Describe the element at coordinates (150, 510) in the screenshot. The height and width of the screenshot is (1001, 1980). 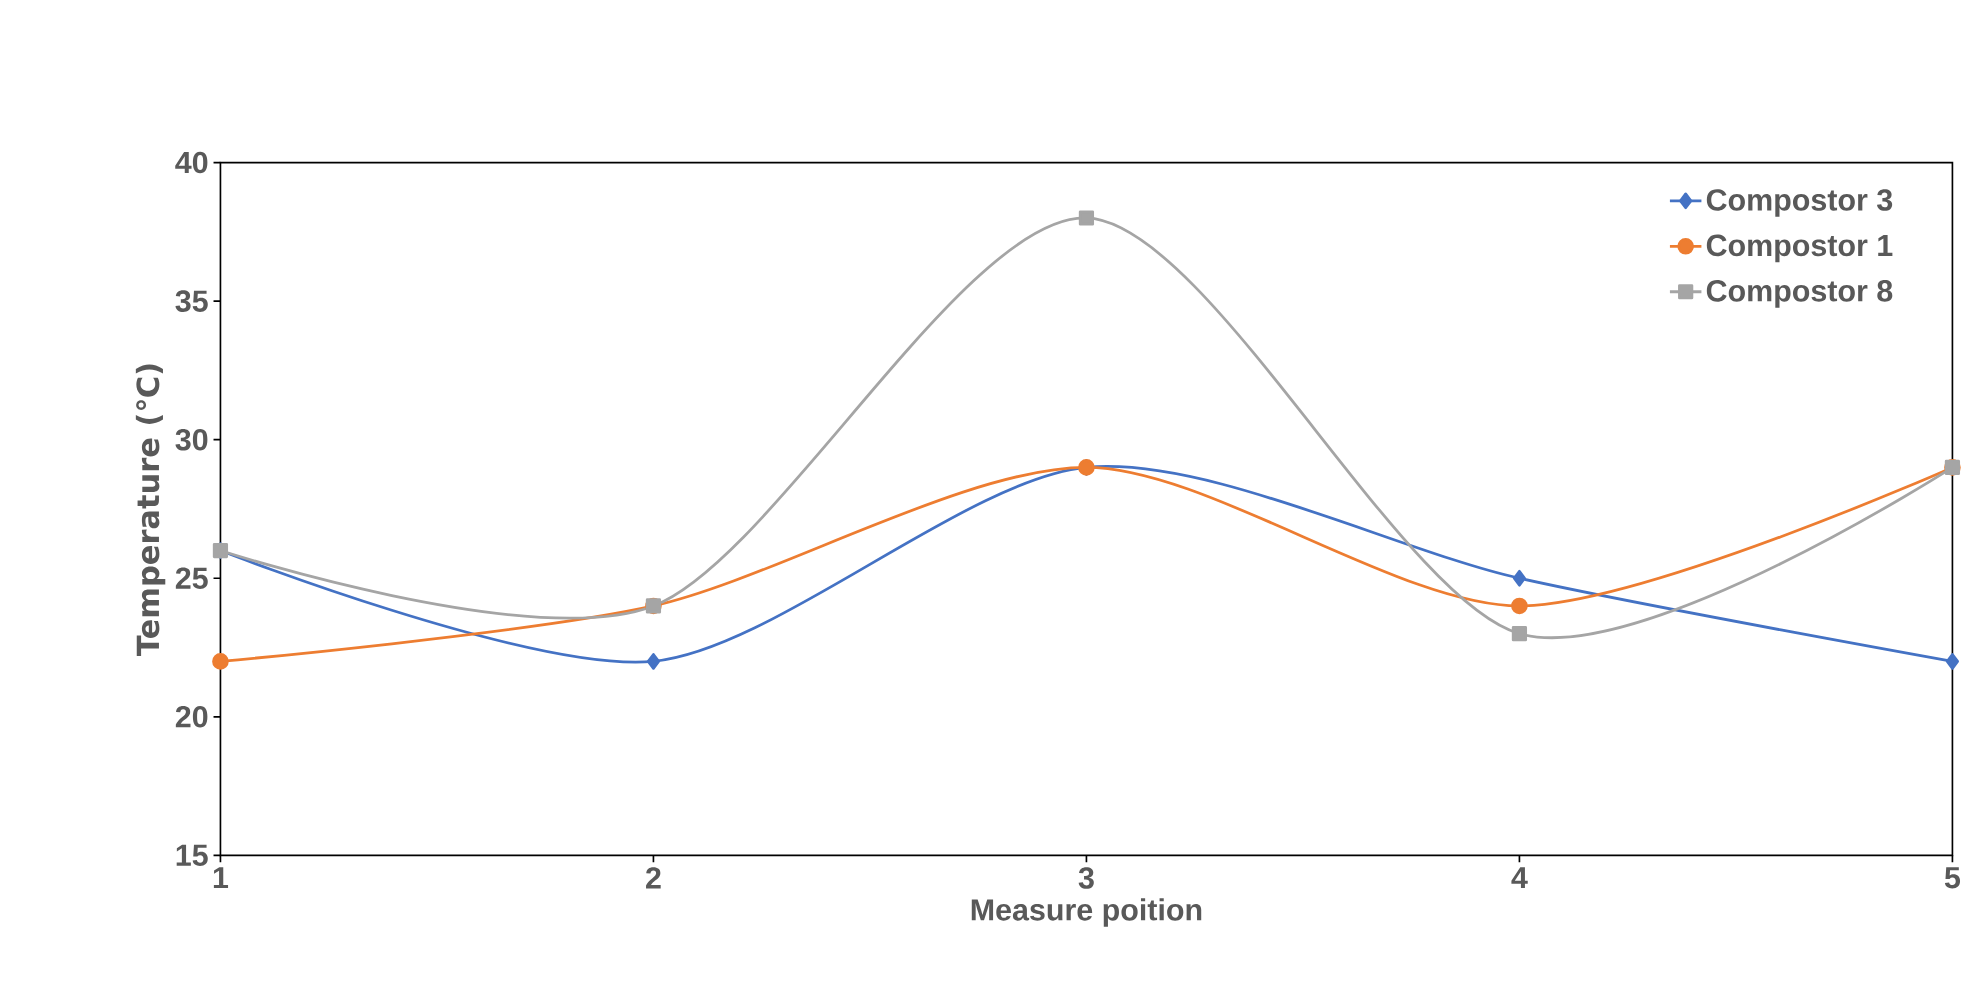
I see `y-axis-title: Temperature (℃)` at that location.